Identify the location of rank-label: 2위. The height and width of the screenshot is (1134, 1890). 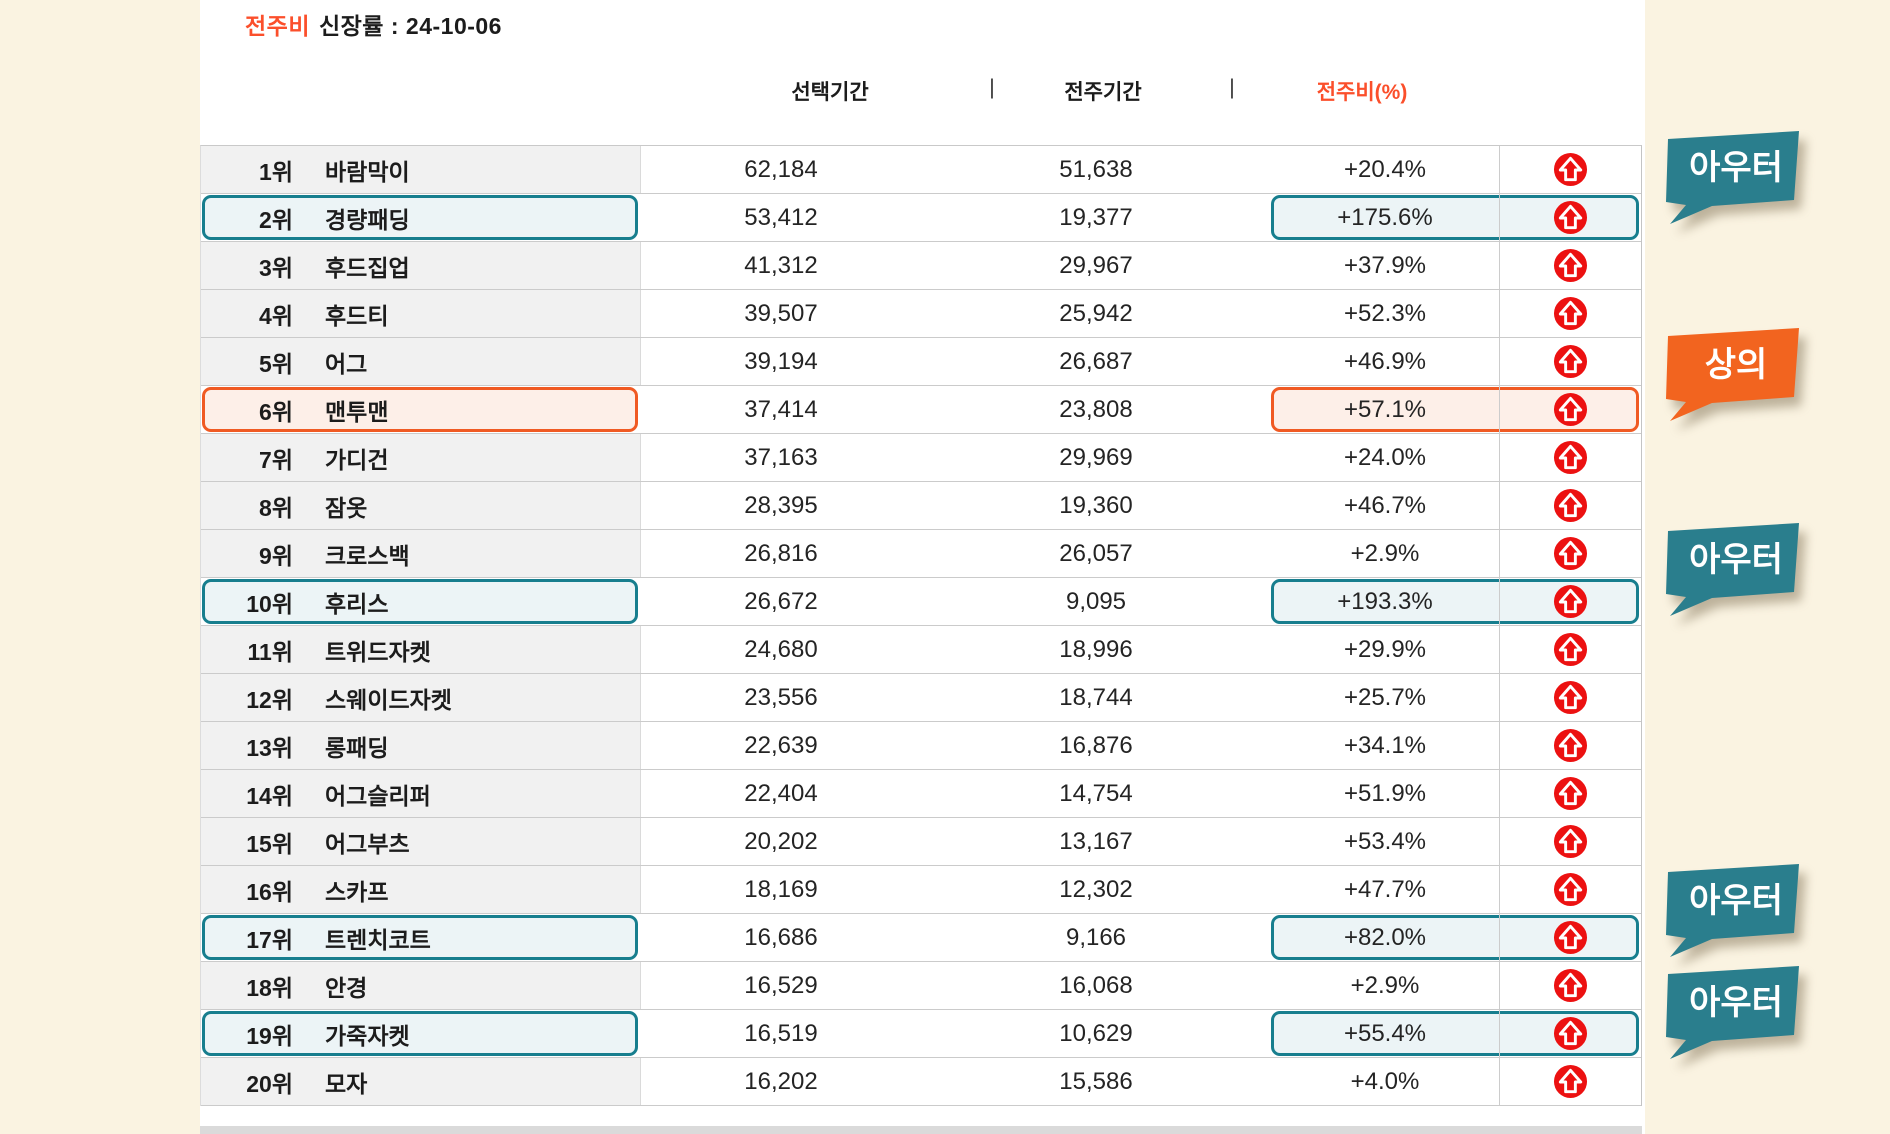
(276, 219).